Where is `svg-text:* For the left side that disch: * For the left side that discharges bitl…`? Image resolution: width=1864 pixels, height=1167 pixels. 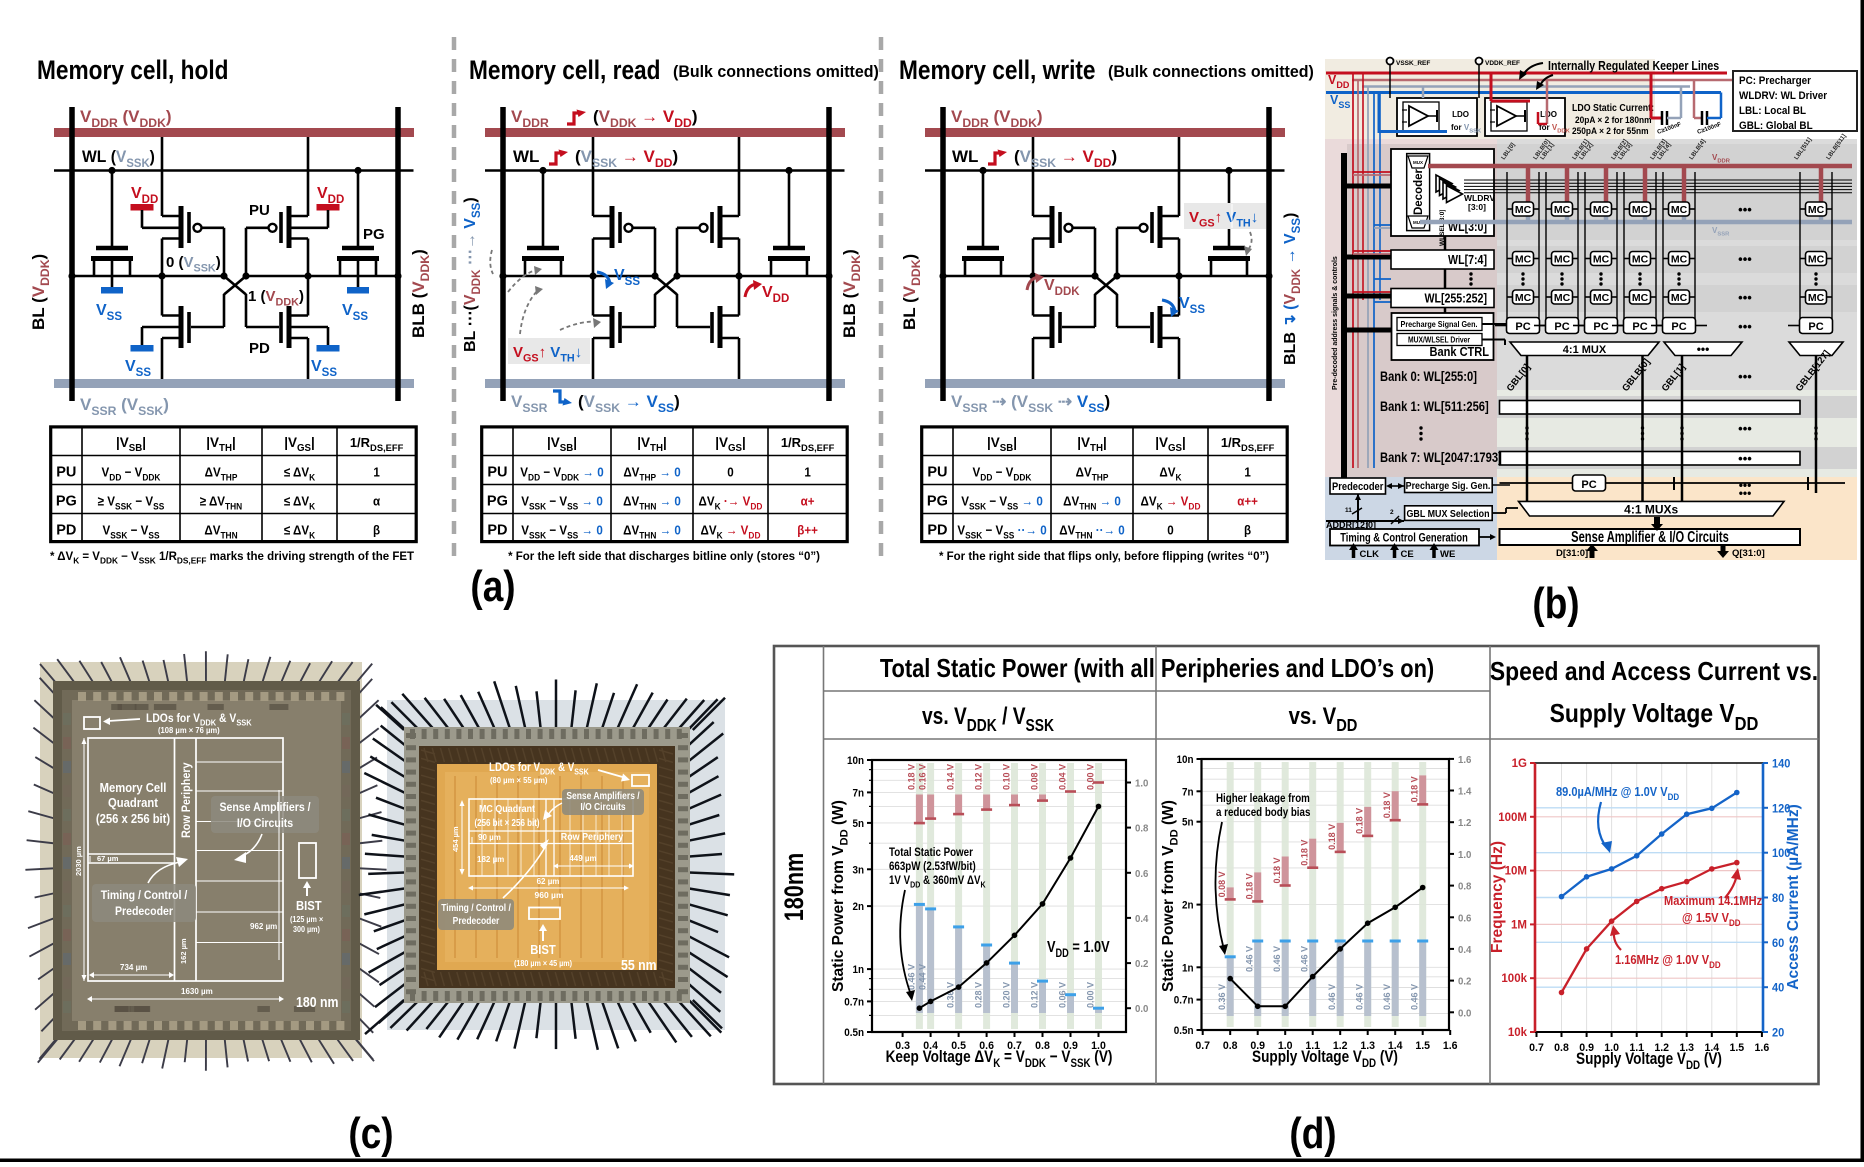 svg-text:* For the left side that disch: * For the left side that discharges bitl… is located at coordinates (664, 557).